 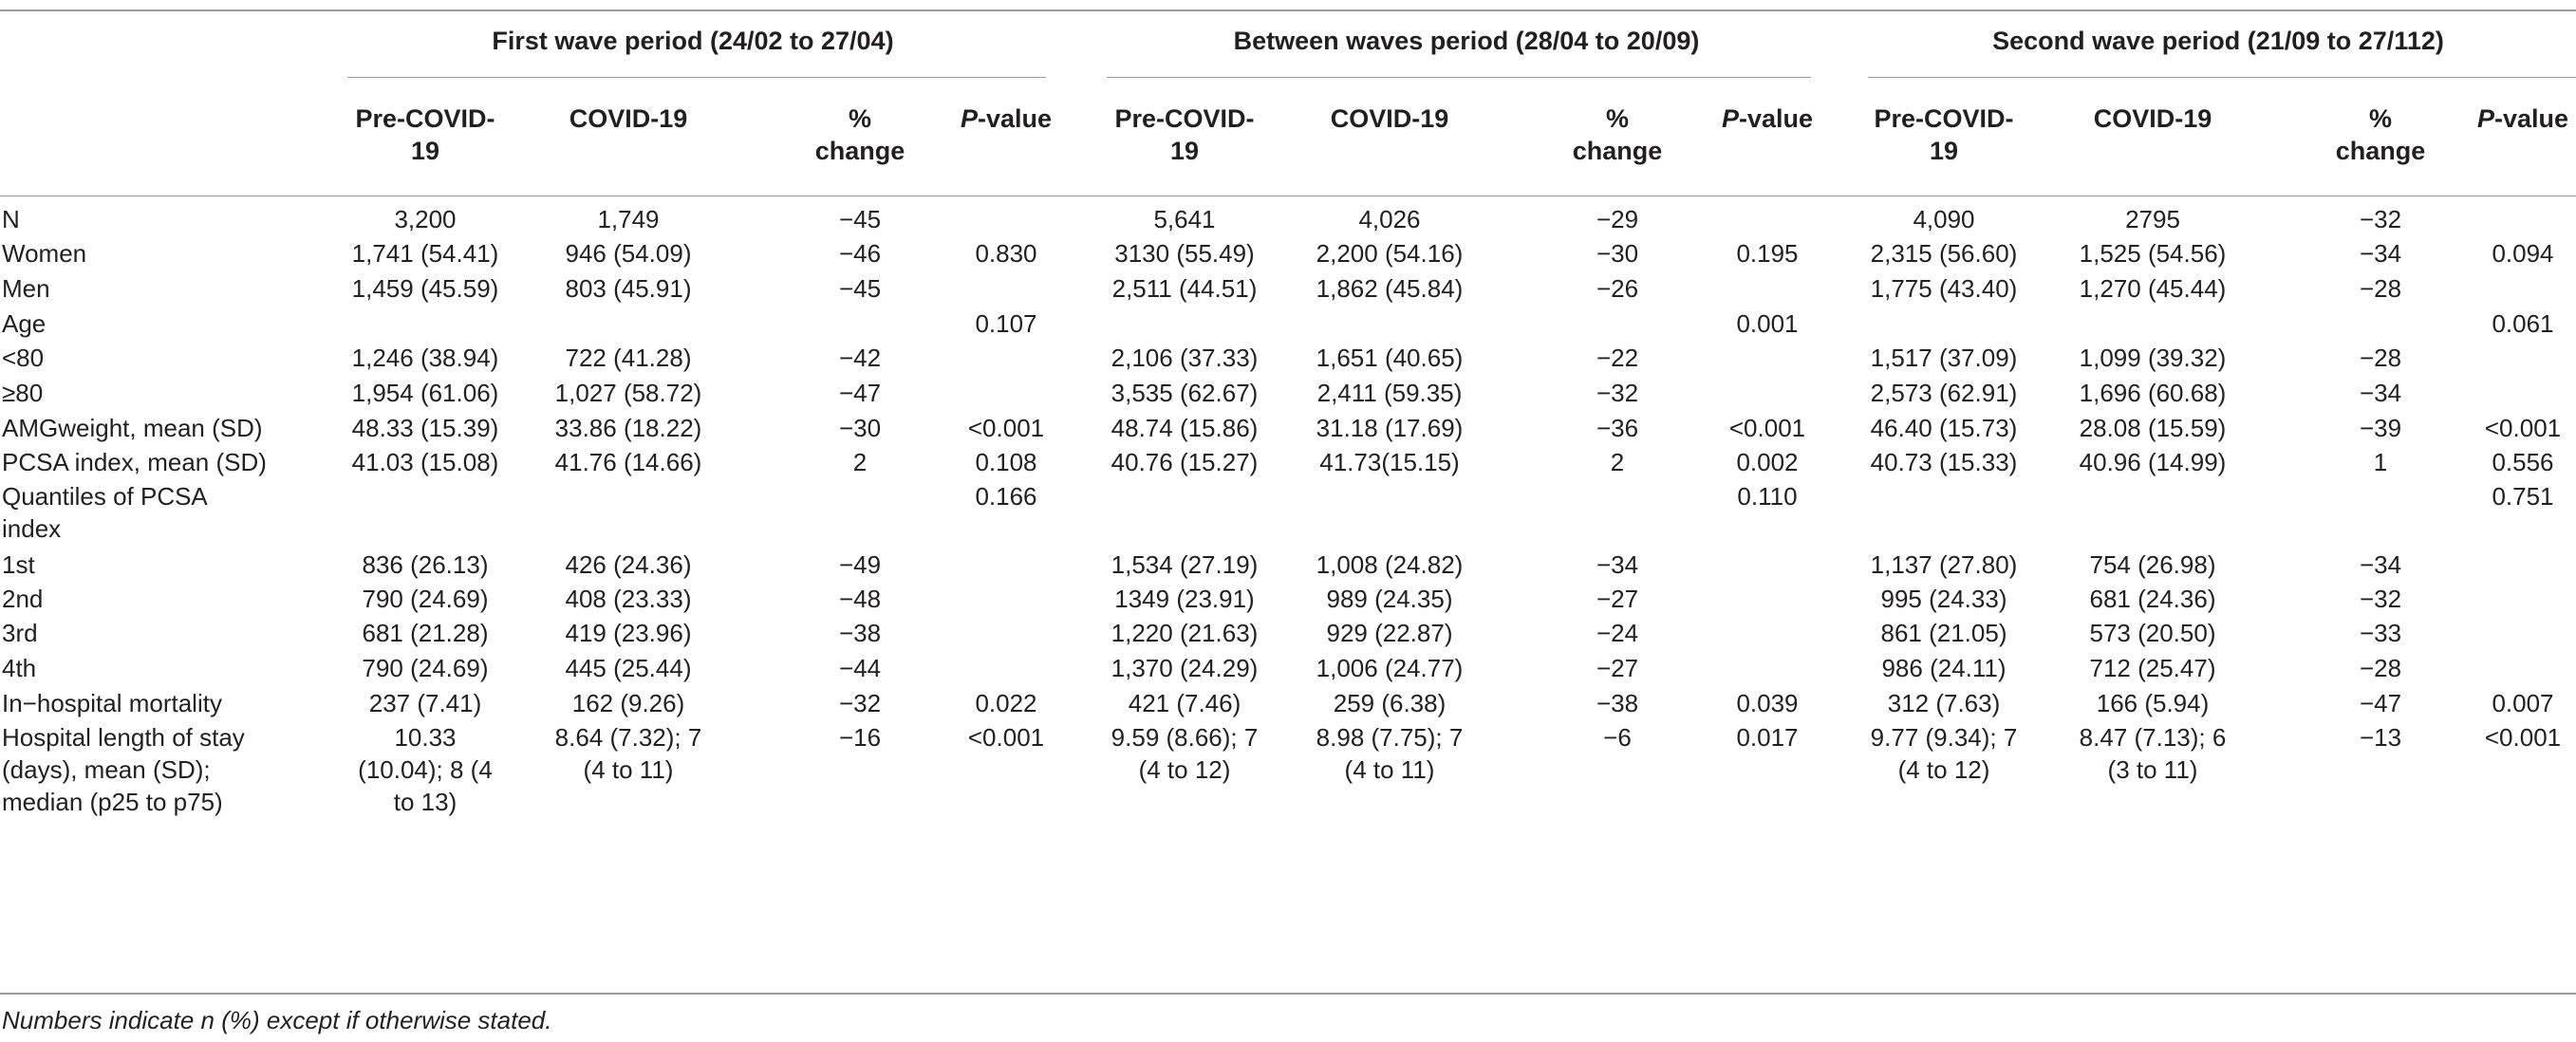 What do you see at coordinates (23, 599) in the screenshot?
I see `row-label: 2nd` at bounding box center [23, 599].